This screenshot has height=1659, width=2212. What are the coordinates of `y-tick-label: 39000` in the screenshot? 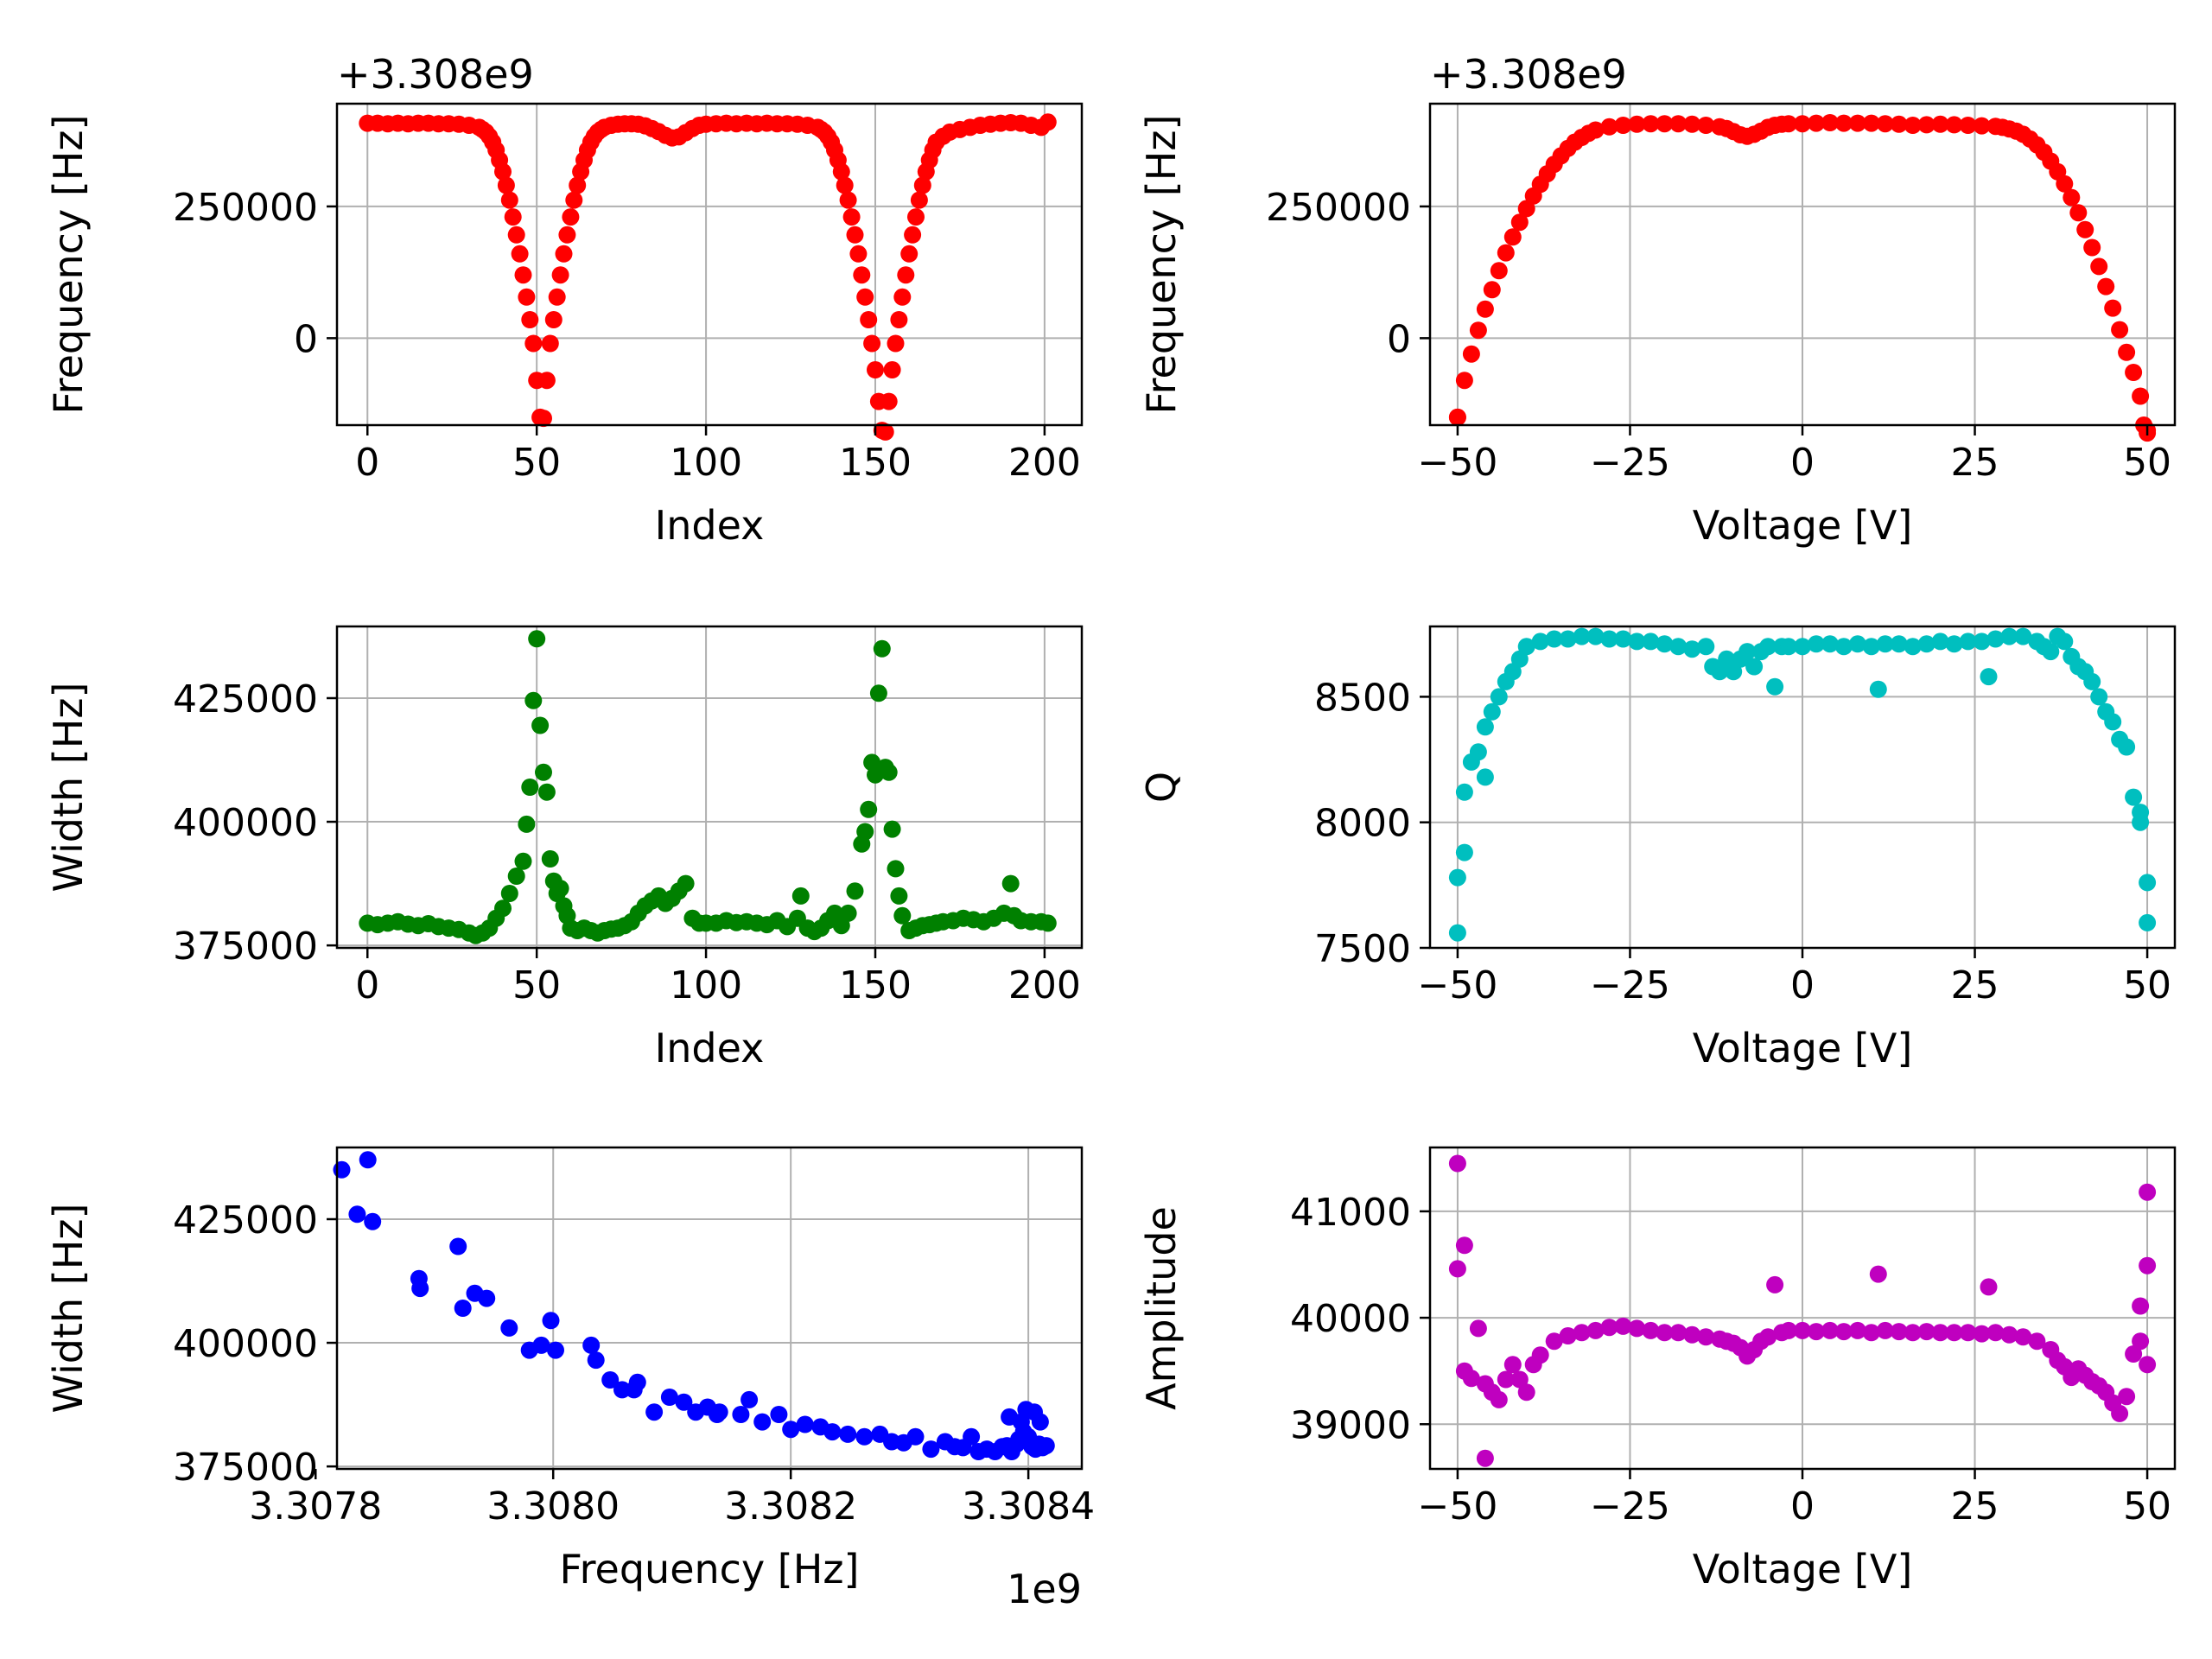 It's located at (1350, 1425).